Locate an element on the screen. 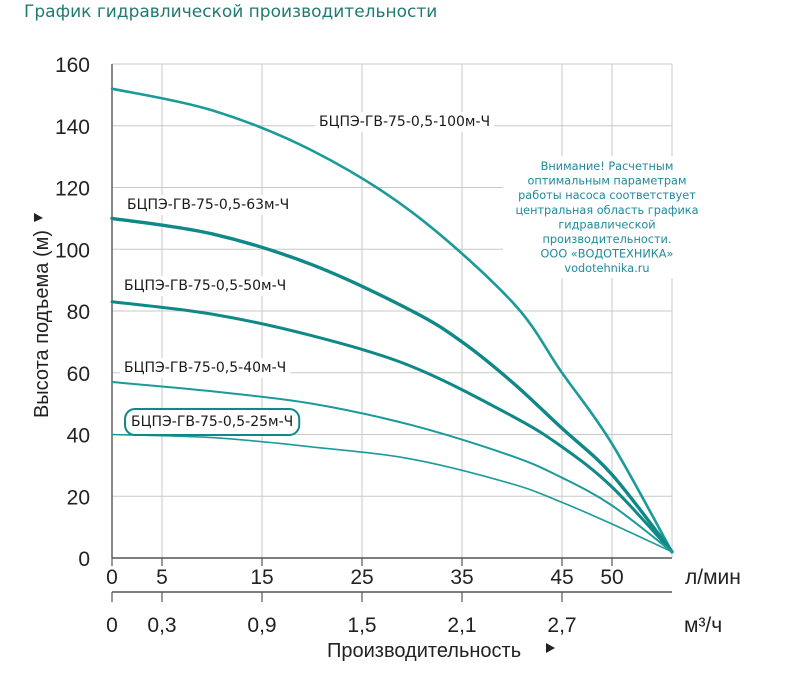 The width and height of the screenshot is (789, 676). x2-tick-label: 0,3 is located at coordinates (161, 625).